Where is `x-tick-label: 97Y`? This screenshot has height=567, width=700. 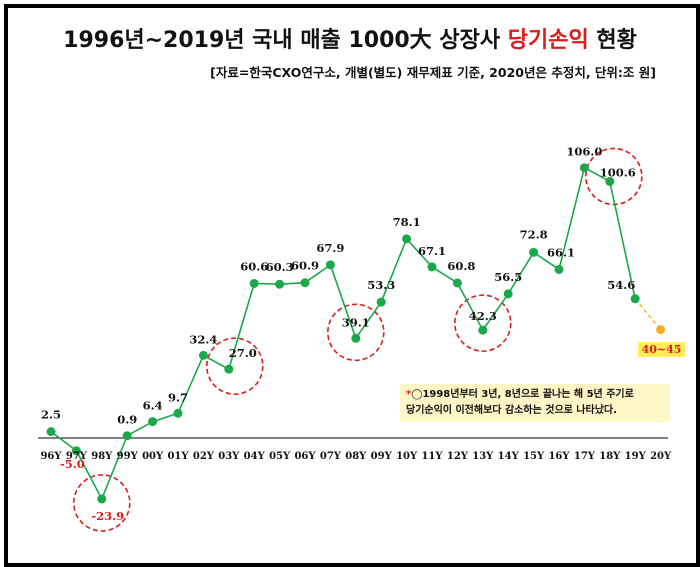 x-tick-label: 97Y is located at coordinates (77, 456).